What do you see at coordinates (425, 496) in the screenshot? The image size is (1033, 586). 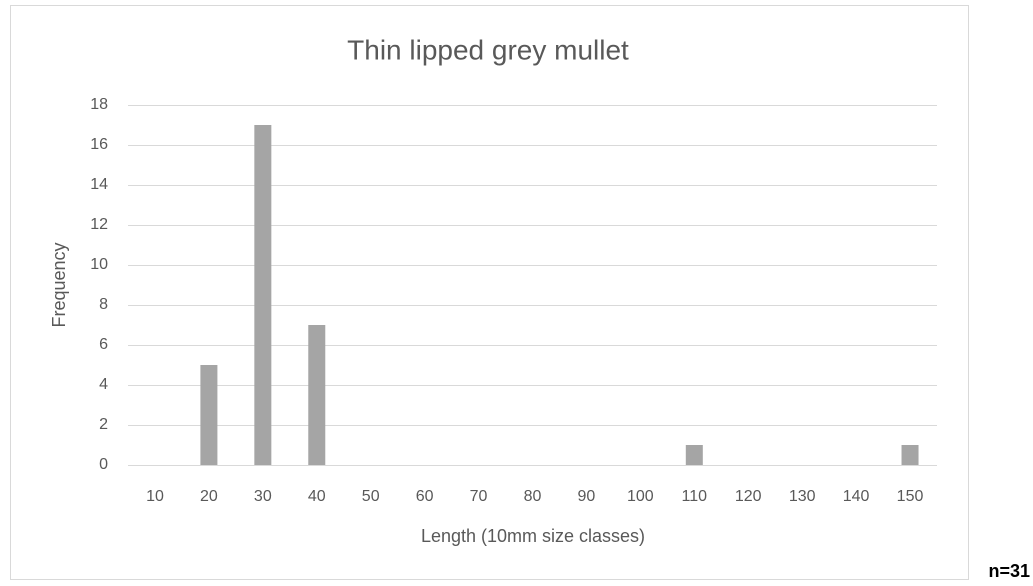 I see `x-tick-label: 60` at bounding box center [425, 496].